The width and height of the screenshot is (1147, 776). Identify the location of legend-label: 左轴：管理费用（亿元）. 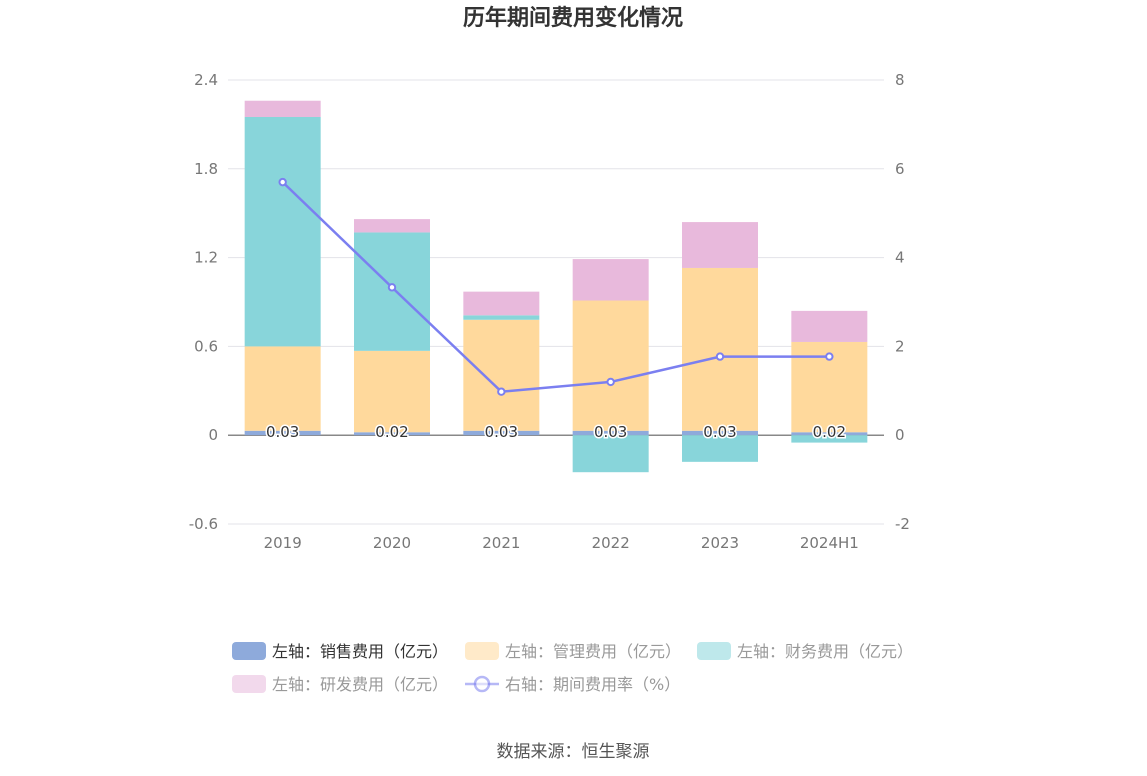
(593, 651).